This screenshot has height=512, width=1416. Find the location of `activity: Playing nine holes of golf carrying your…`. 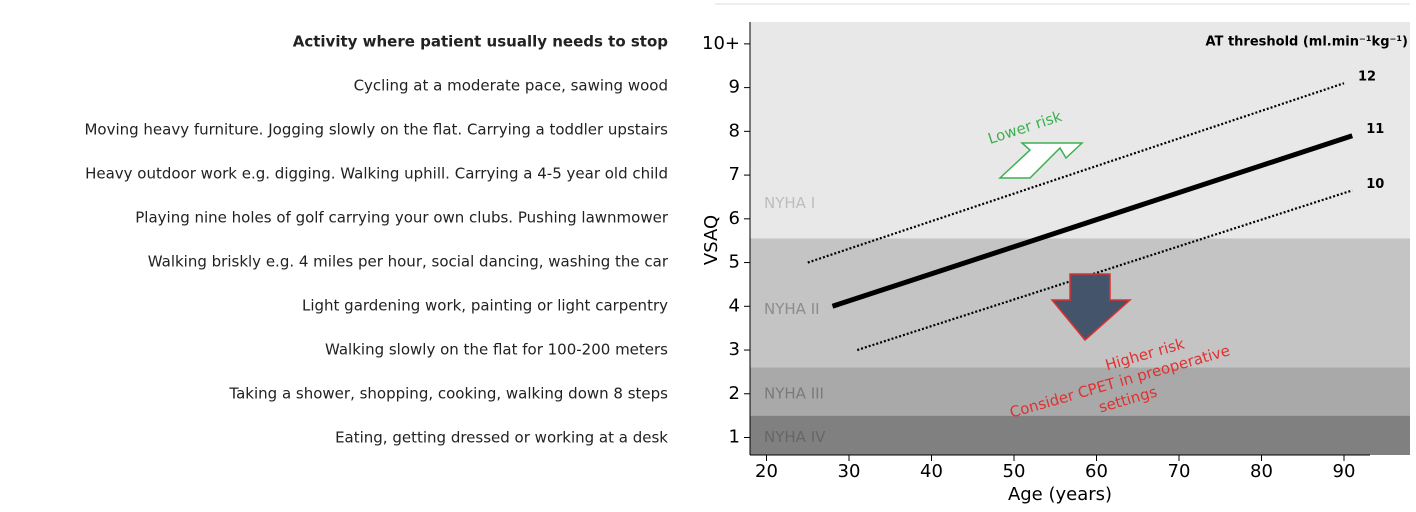

activity: Playing nine holes of golf carrying your… is located at coordinates (402, 218).